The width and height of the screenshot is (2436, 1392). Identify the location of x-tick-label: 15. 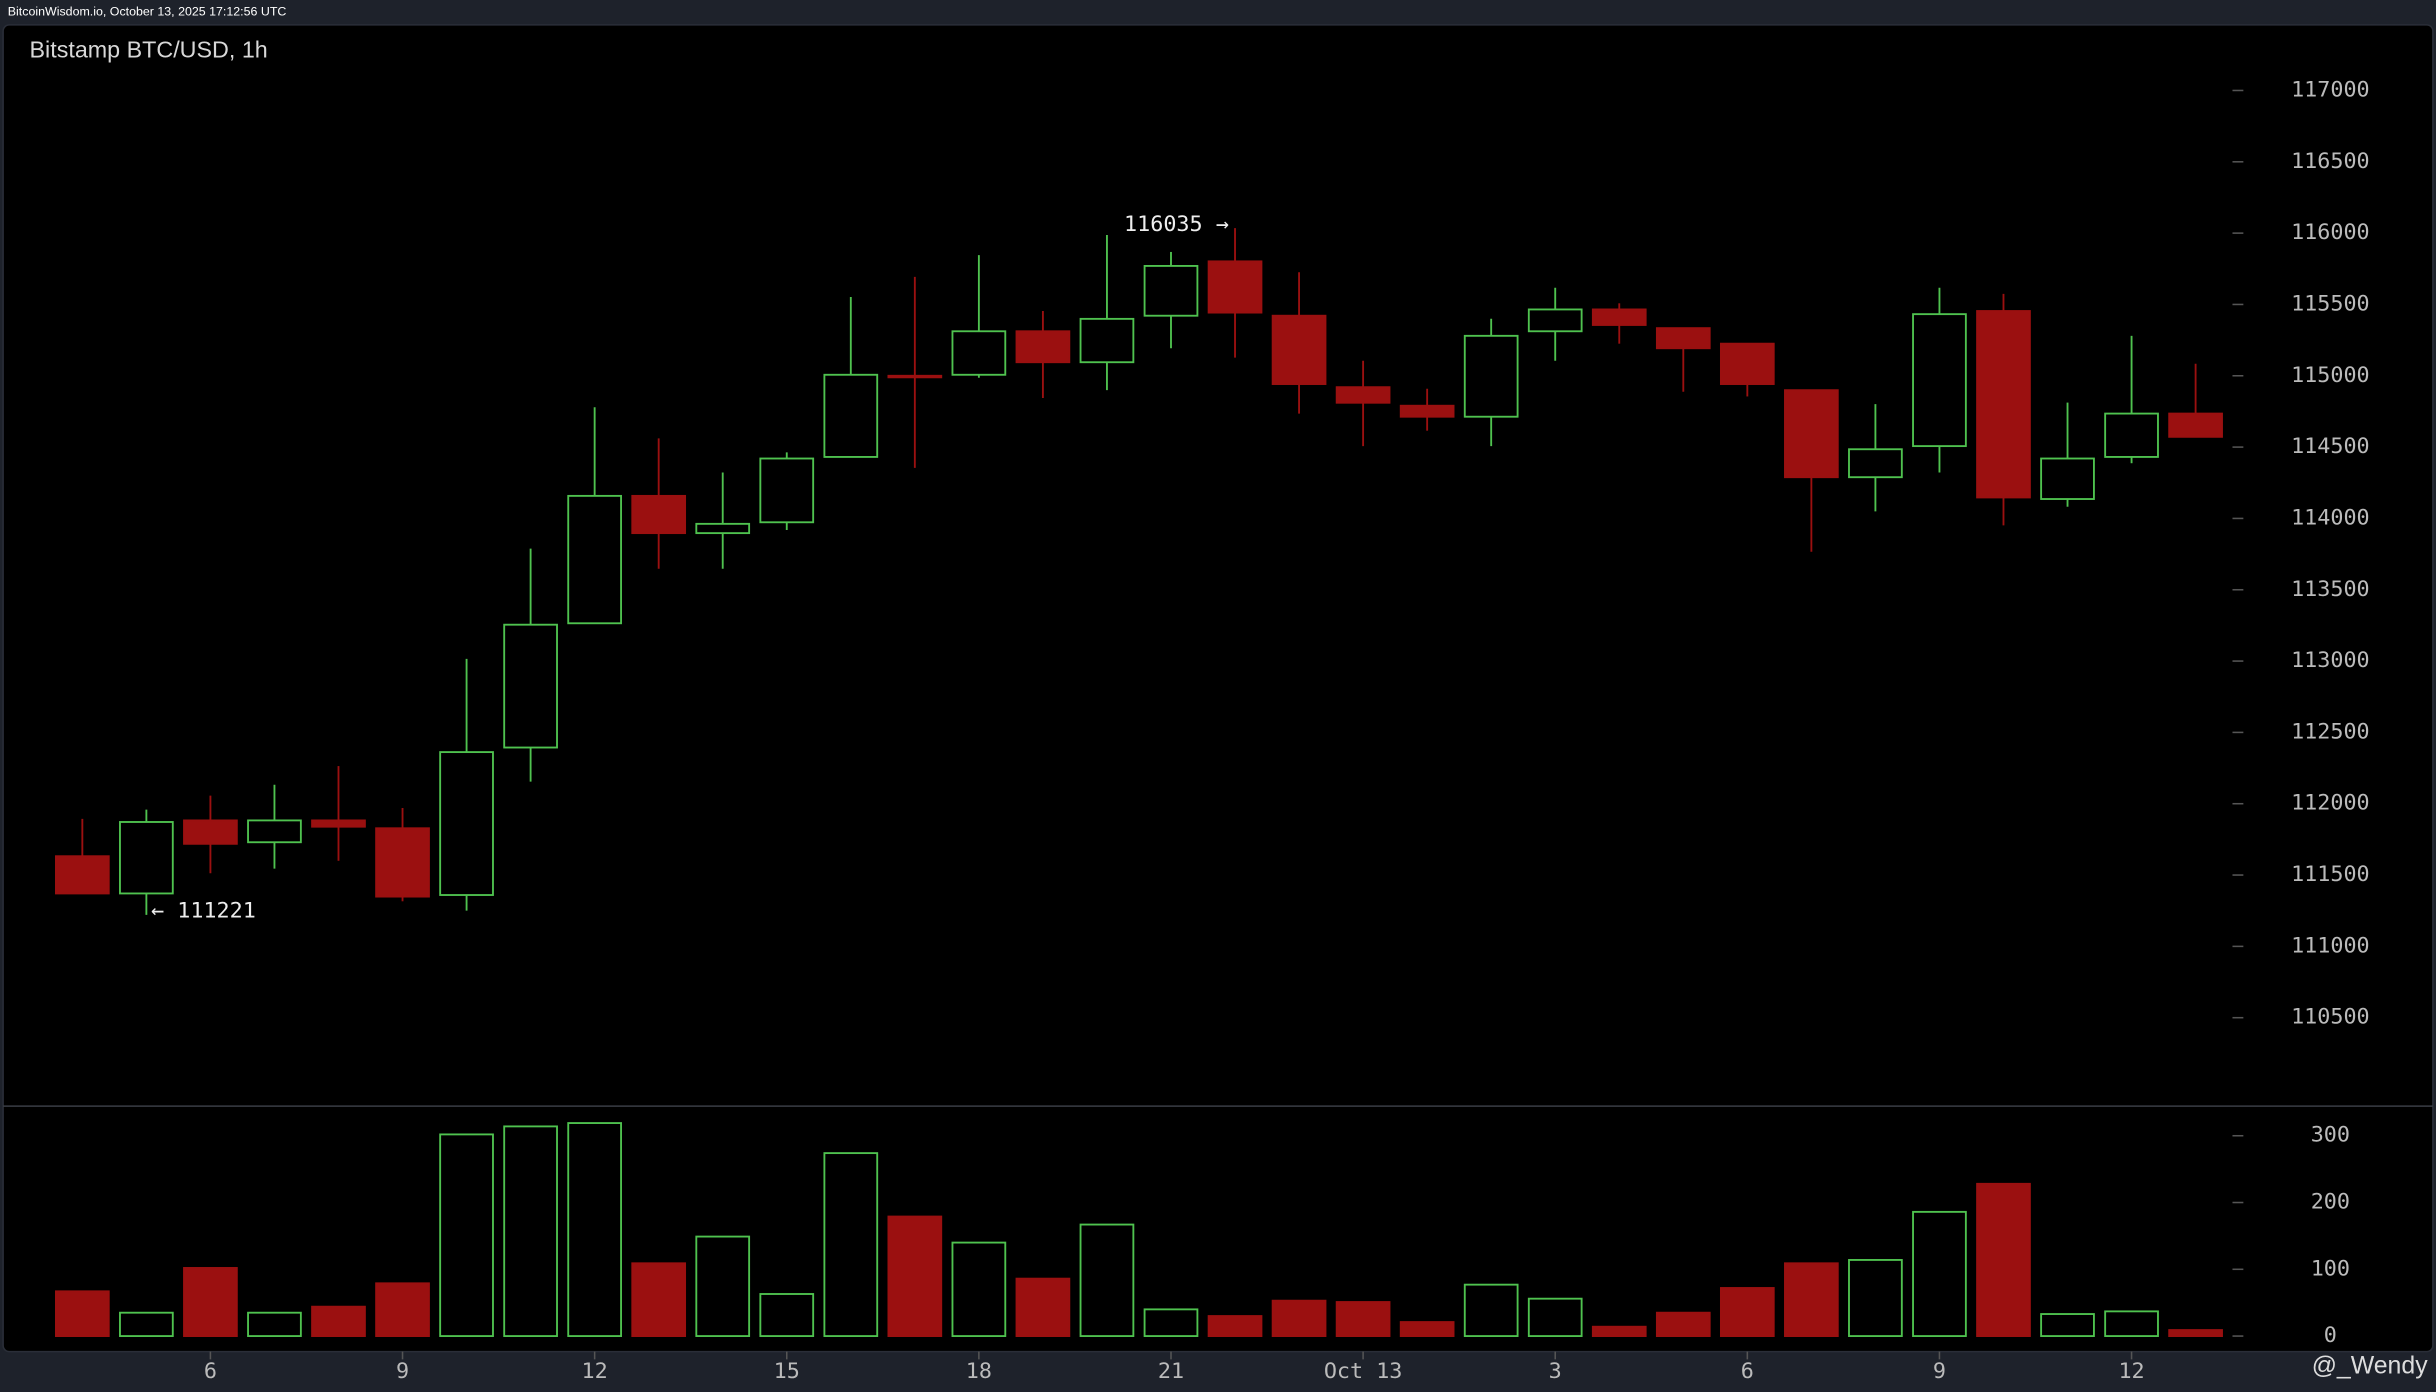
(787, 1371).